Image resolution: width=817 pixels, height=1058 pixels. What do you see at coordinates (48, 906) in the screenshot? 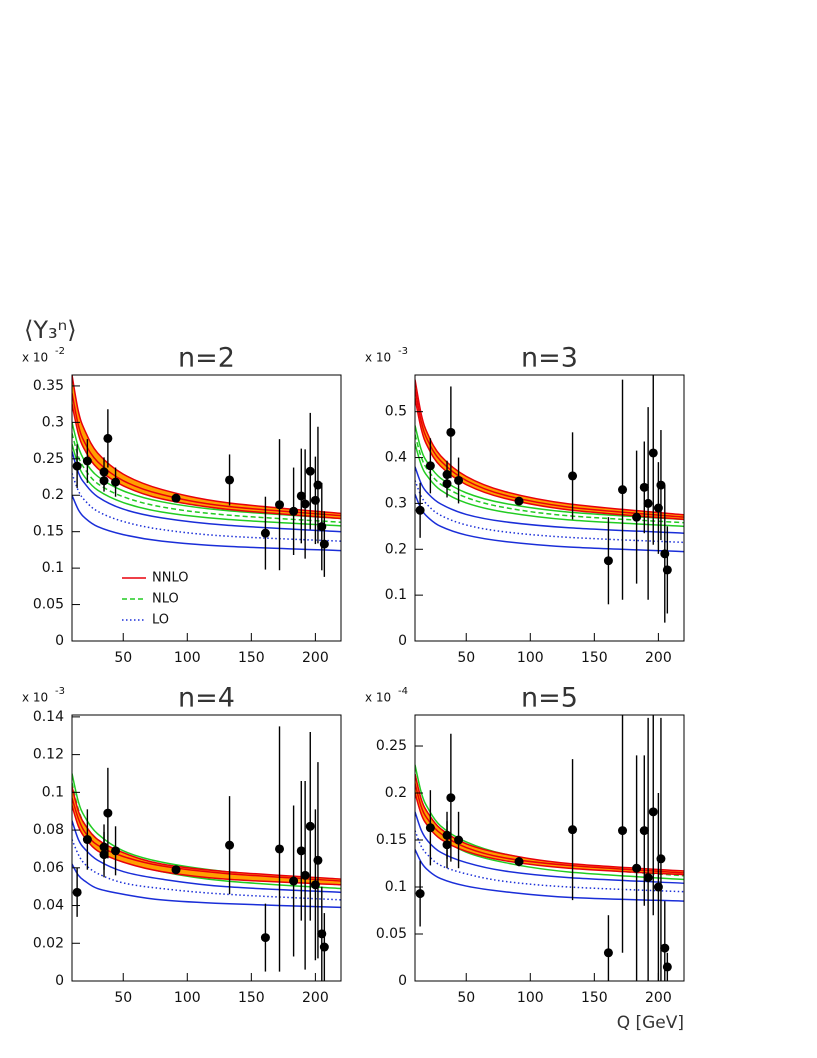
I see `y-tick-label: 0.04` at bounding box center [48, 906].